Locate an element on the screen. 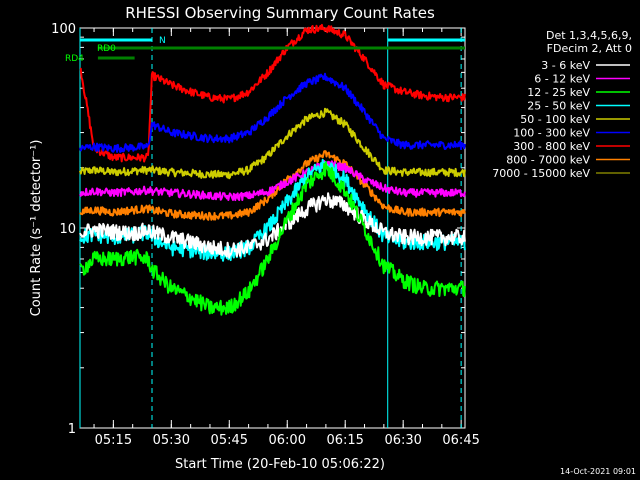 Image resolution: width=640 pixels, height=480 pixels. flag-label-rd0: RD0 is located at coordinates (106, 49).